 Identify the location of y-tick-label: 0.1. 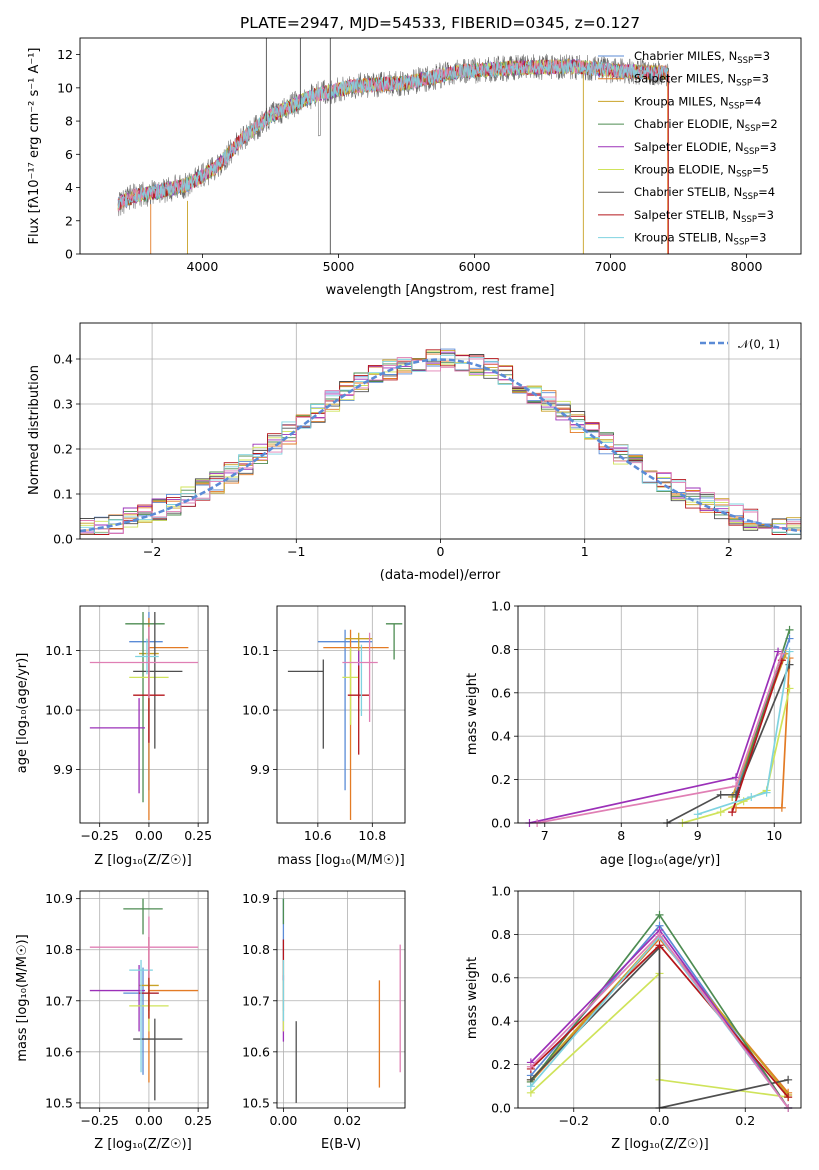
(63, 494).